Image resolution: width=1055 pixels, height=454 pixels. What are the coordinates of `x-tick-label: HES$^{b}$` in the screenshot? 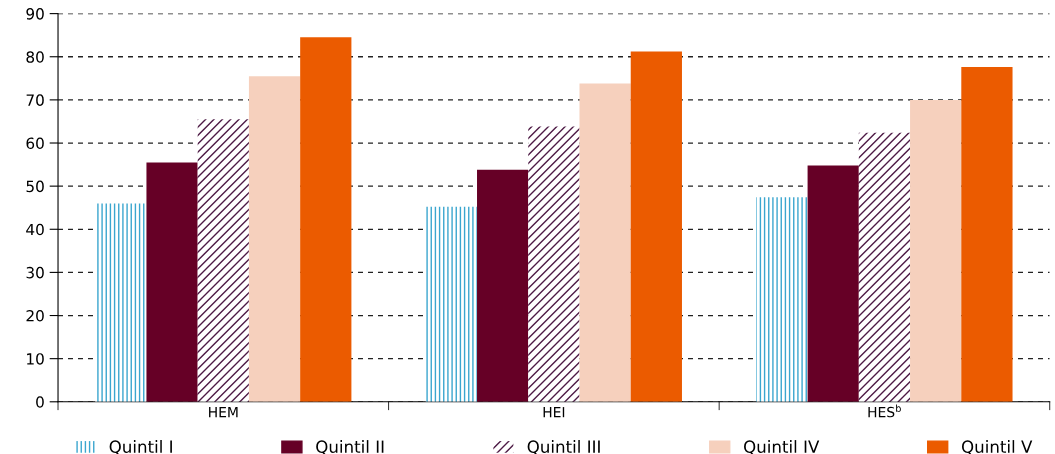 It's located at (884, 411).